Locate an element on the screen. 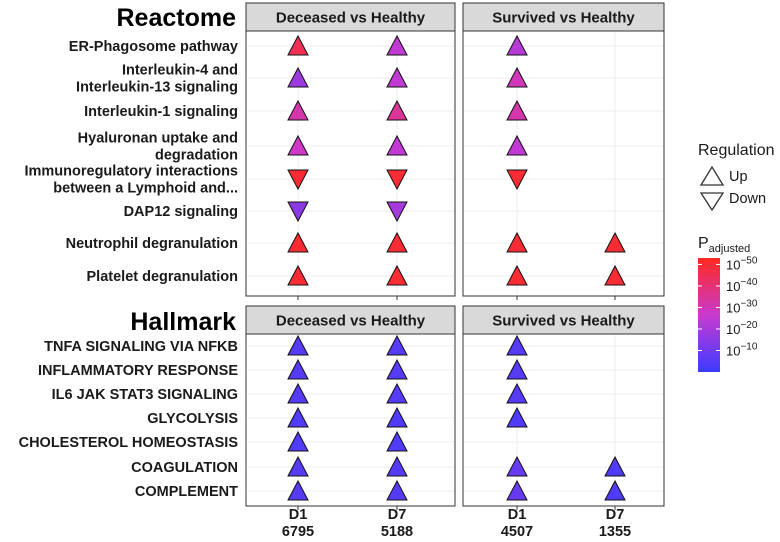 The image size is (780, 542). facet-title-reactome: Reactome is located at coordinates (177, 18).